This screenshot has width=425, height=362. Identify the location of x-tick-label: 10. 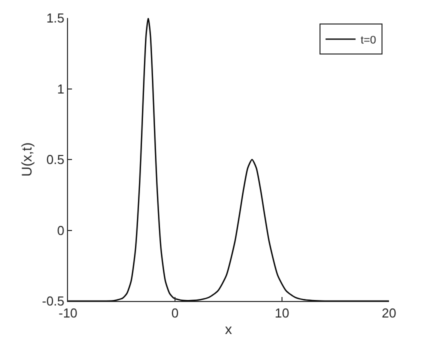
(282, 313).